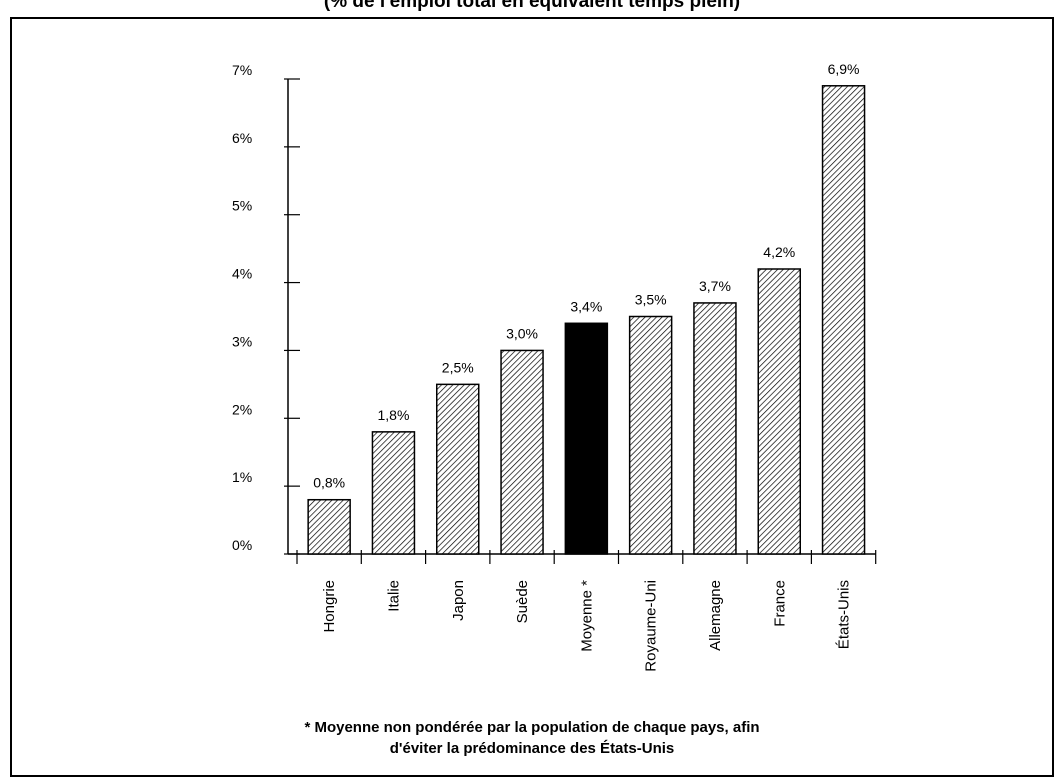 The width and height of the screenshot is (1064, 777). I want to click on data-label: 2,5%, so click(458, 367).